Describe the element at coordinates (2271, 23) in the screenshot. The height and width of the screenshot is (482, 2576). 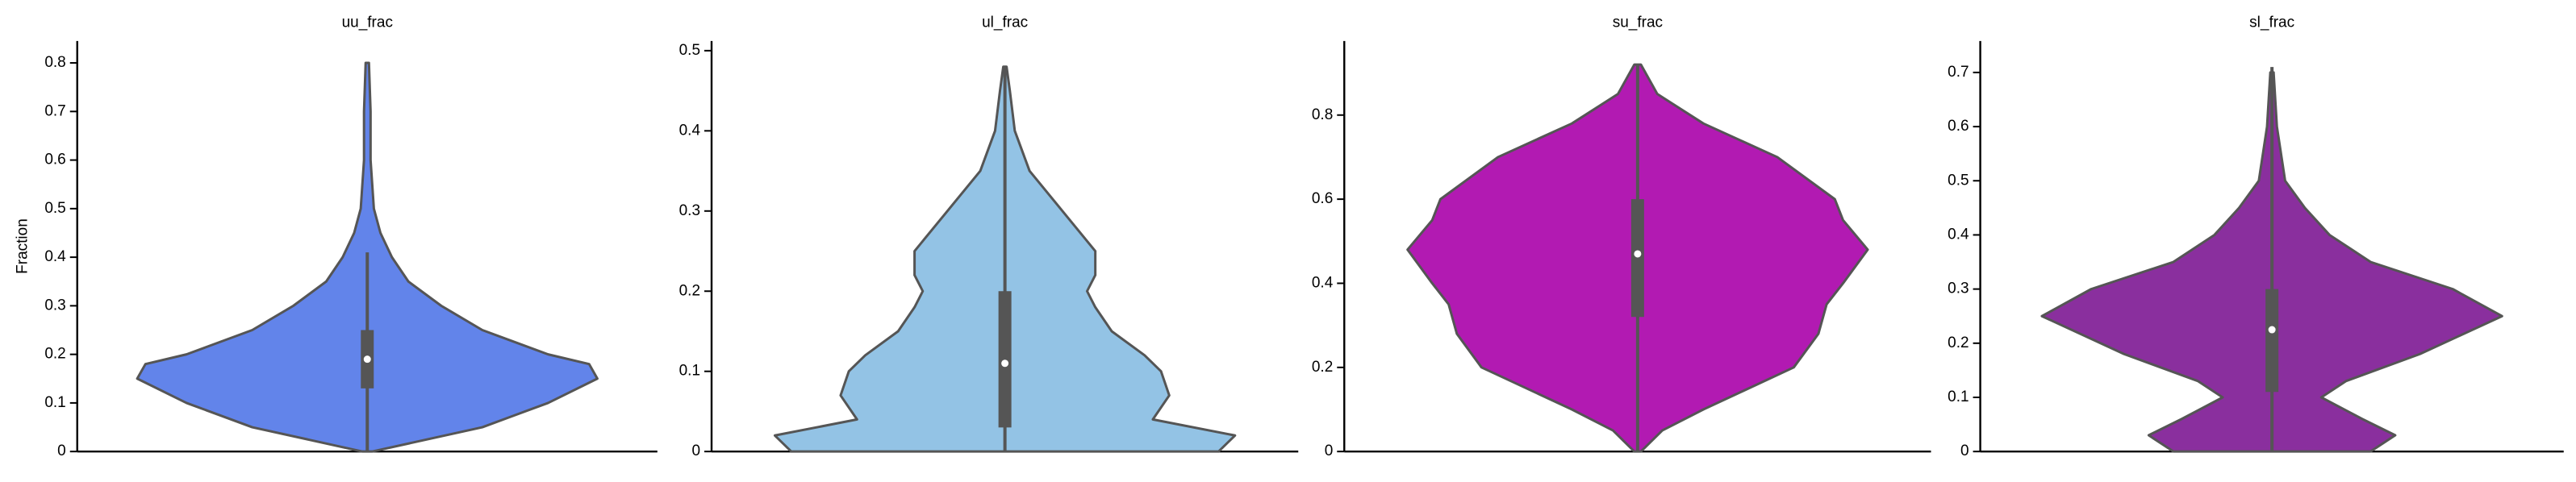
I see `panel-title: sl_frac` at that location.